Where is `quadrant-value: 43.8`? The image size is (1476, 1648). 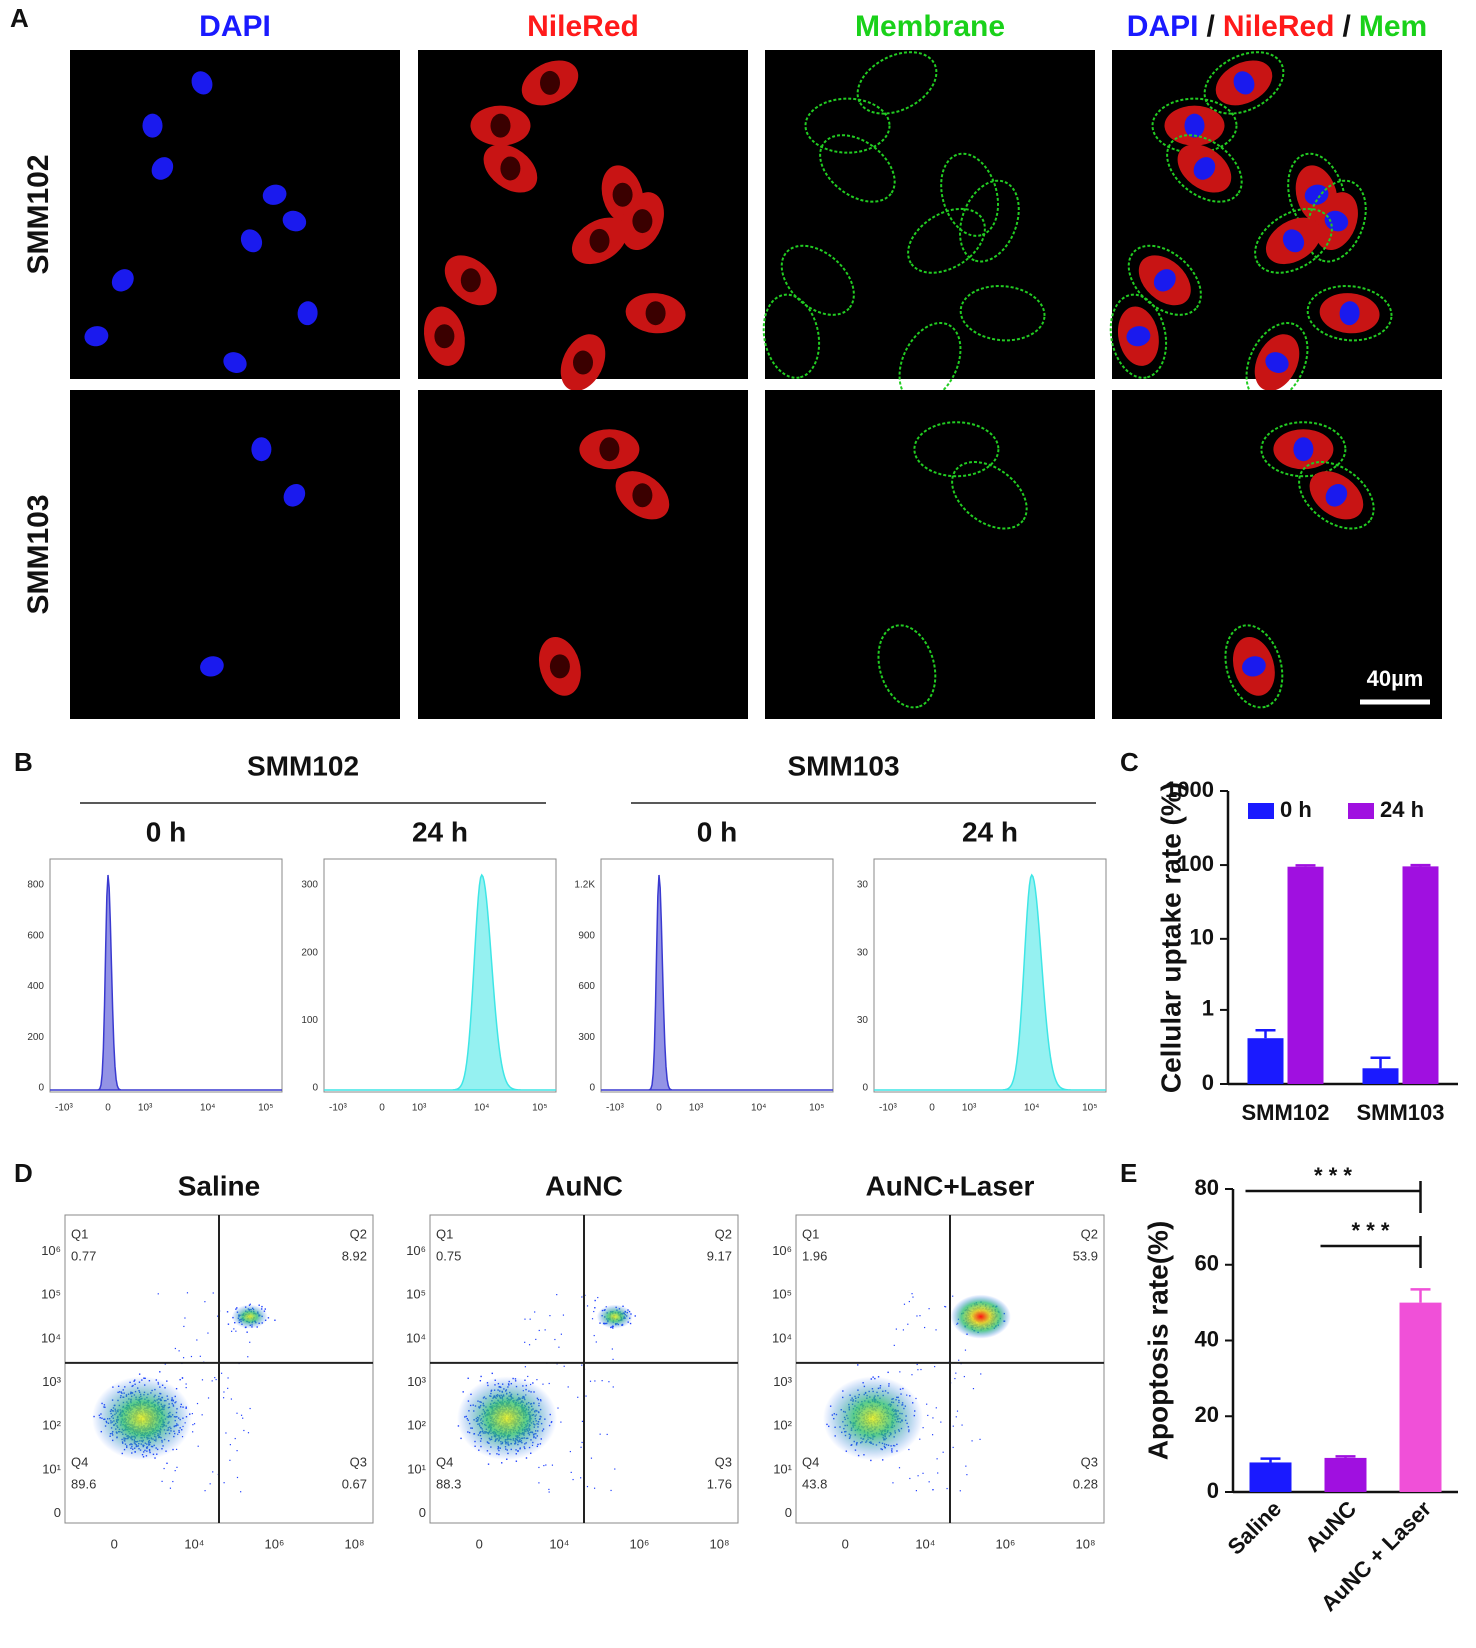 quadrant-value: 43.8 is located at coordinates (814, 1483).